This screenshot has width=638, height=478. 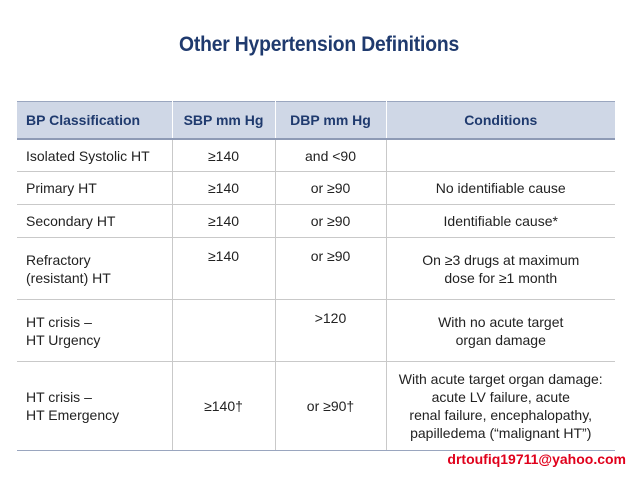 What do you see at coordinates (95, 330) in the screenshot?
I see `classification-cell: HT crisis – HT Urgency` at bounding box center [95, 330].